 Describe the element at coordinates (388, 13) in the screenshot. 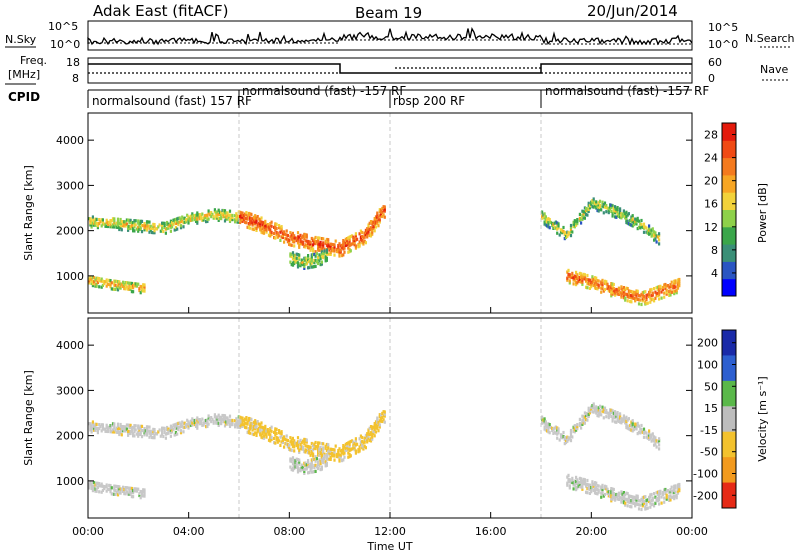

I see `beam-label: Beam 19` at that location.